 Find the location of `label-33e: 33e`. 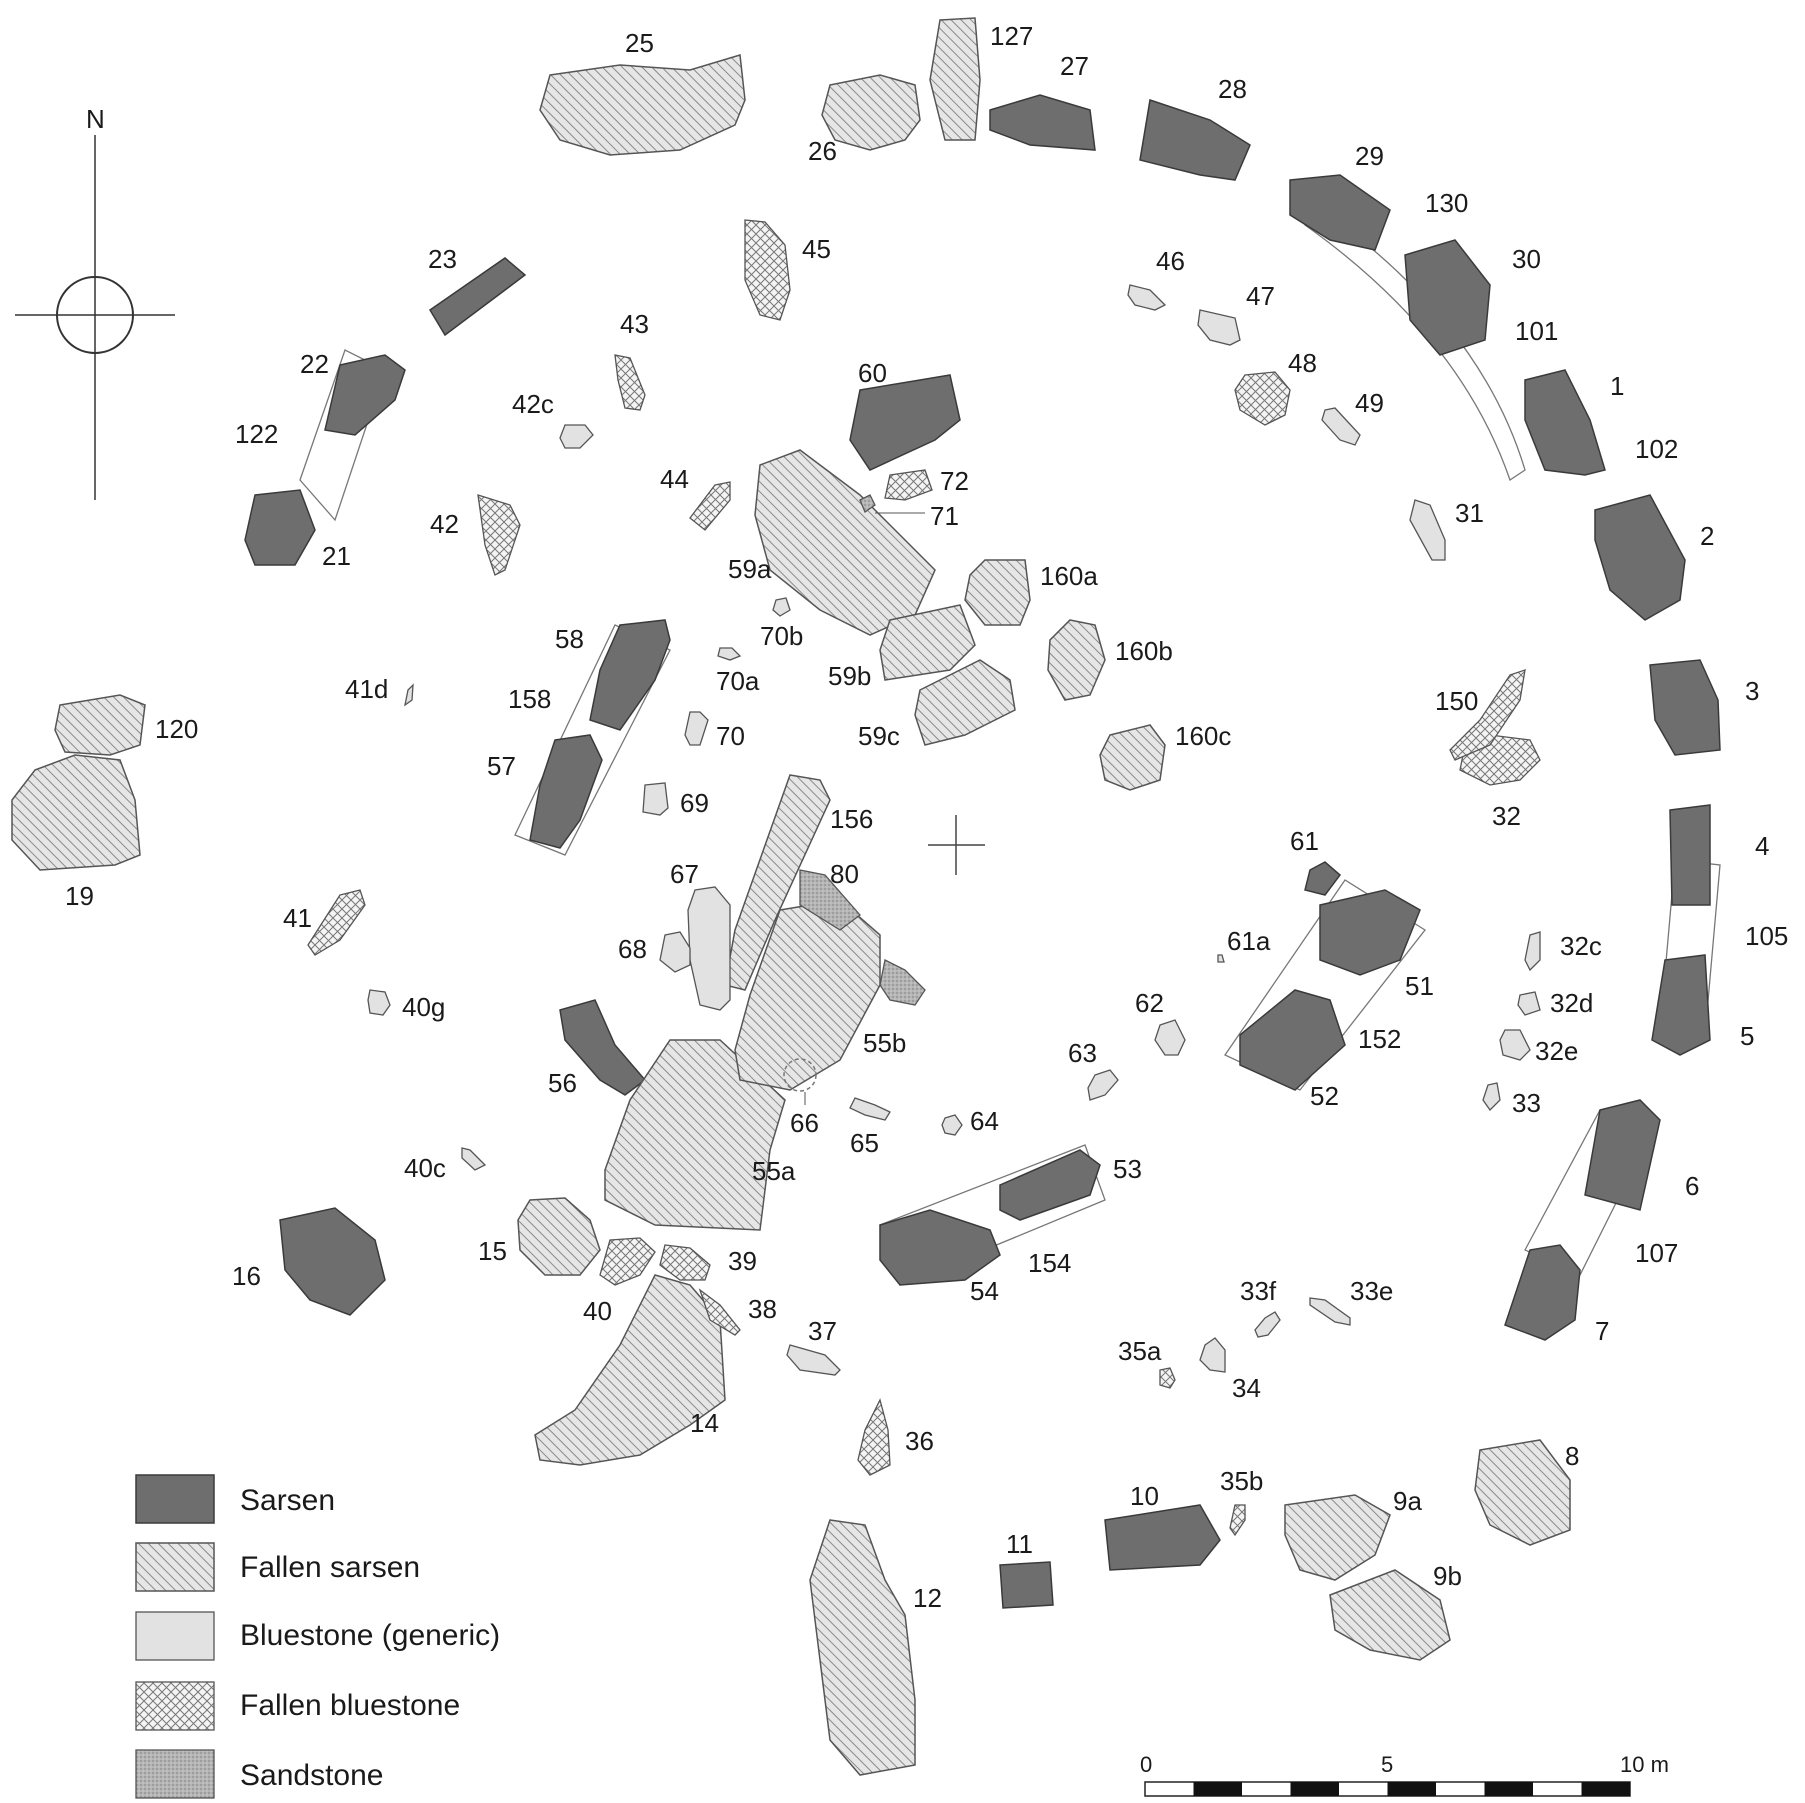

label-33e: 33e is located at coordinates (1371, 1291).